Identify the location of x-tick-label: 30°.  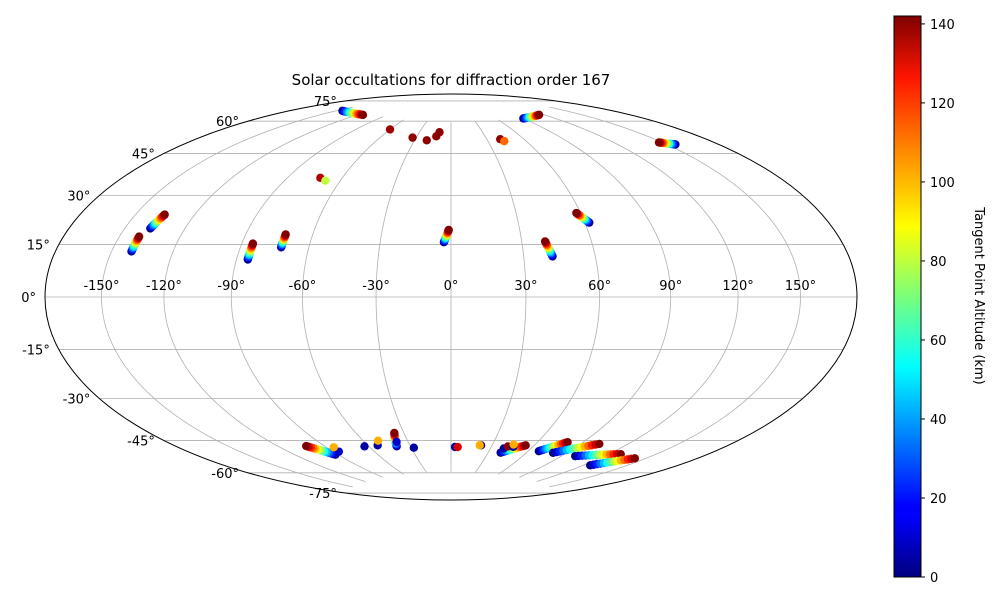
(525, 286).